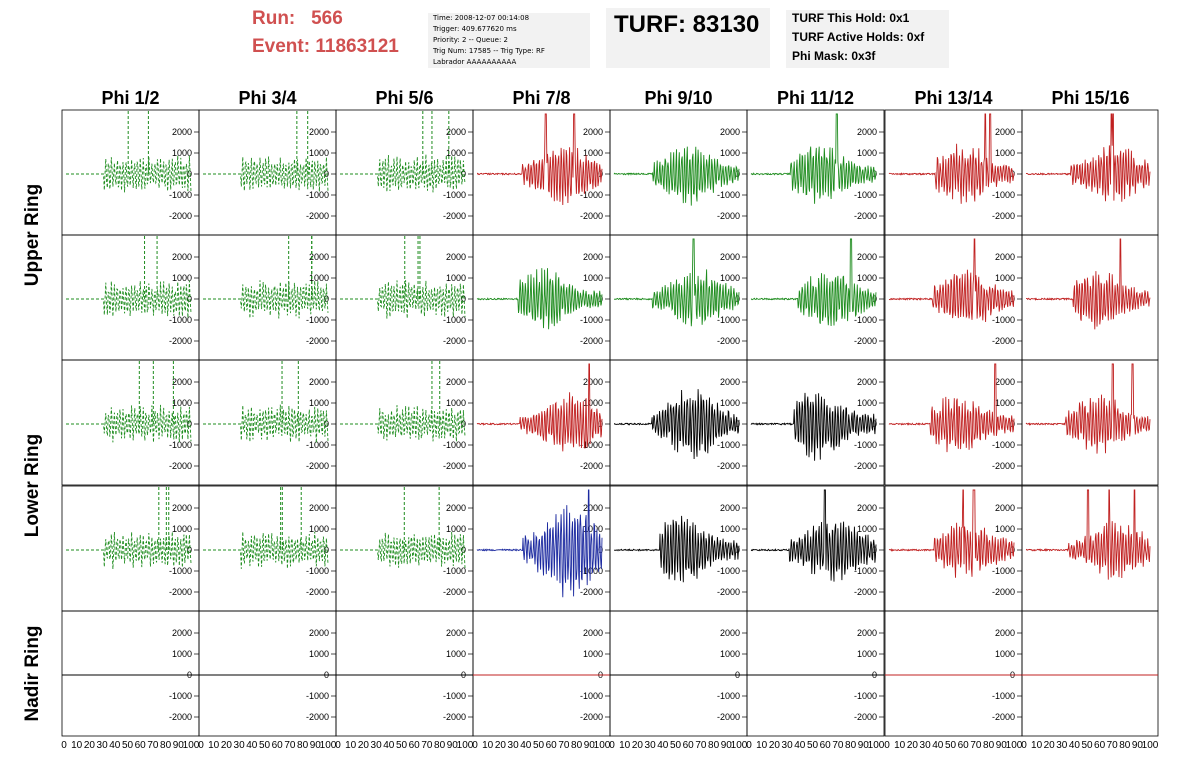 This screenshot has height=772, width=1196. Describe the element at coordinates (687, 24) in the screenshot. I see `turf-title: TURF: 83130` at that location.